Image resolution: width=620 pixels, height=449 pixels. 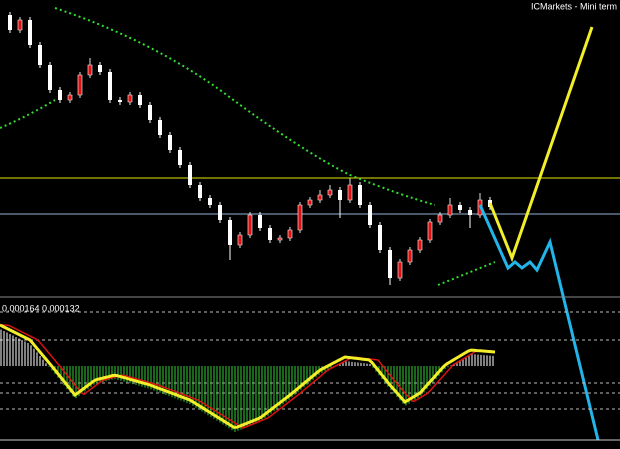 What do you see at coordinates (574, 6) in the screenshot?
I see `window-title: ICMarkets - Mini term` at bounding box center [574, 6].